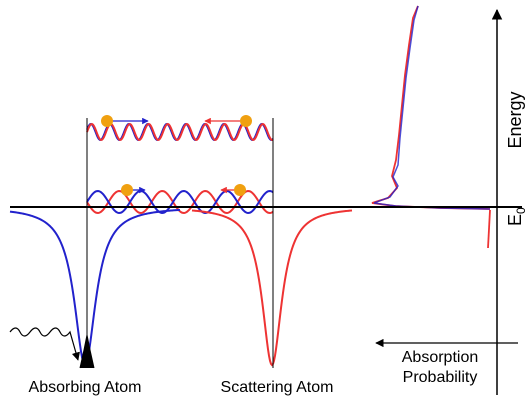 Image resolution: width=530 pixels, height=400 pixels. I want to click on wave-blue, so click(180, 202).